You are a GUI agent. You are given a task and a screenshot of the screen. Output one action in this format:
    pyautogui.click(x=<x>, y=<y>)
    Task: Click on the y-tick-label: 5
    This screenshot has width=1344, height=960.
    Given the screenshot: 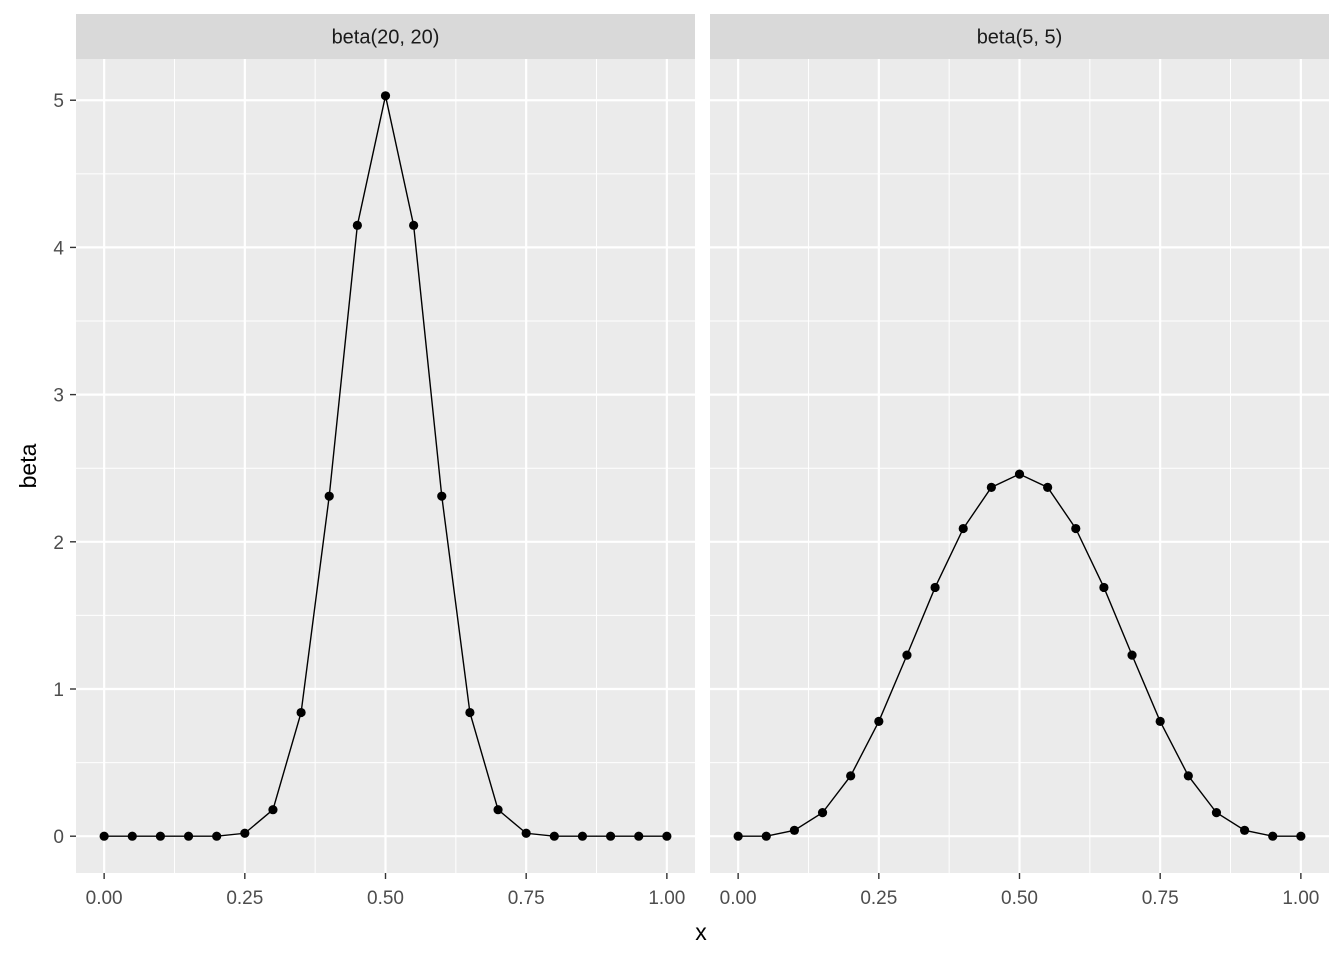 What is the action you would take?
    pyautogui.click(x=58, y=101)
    